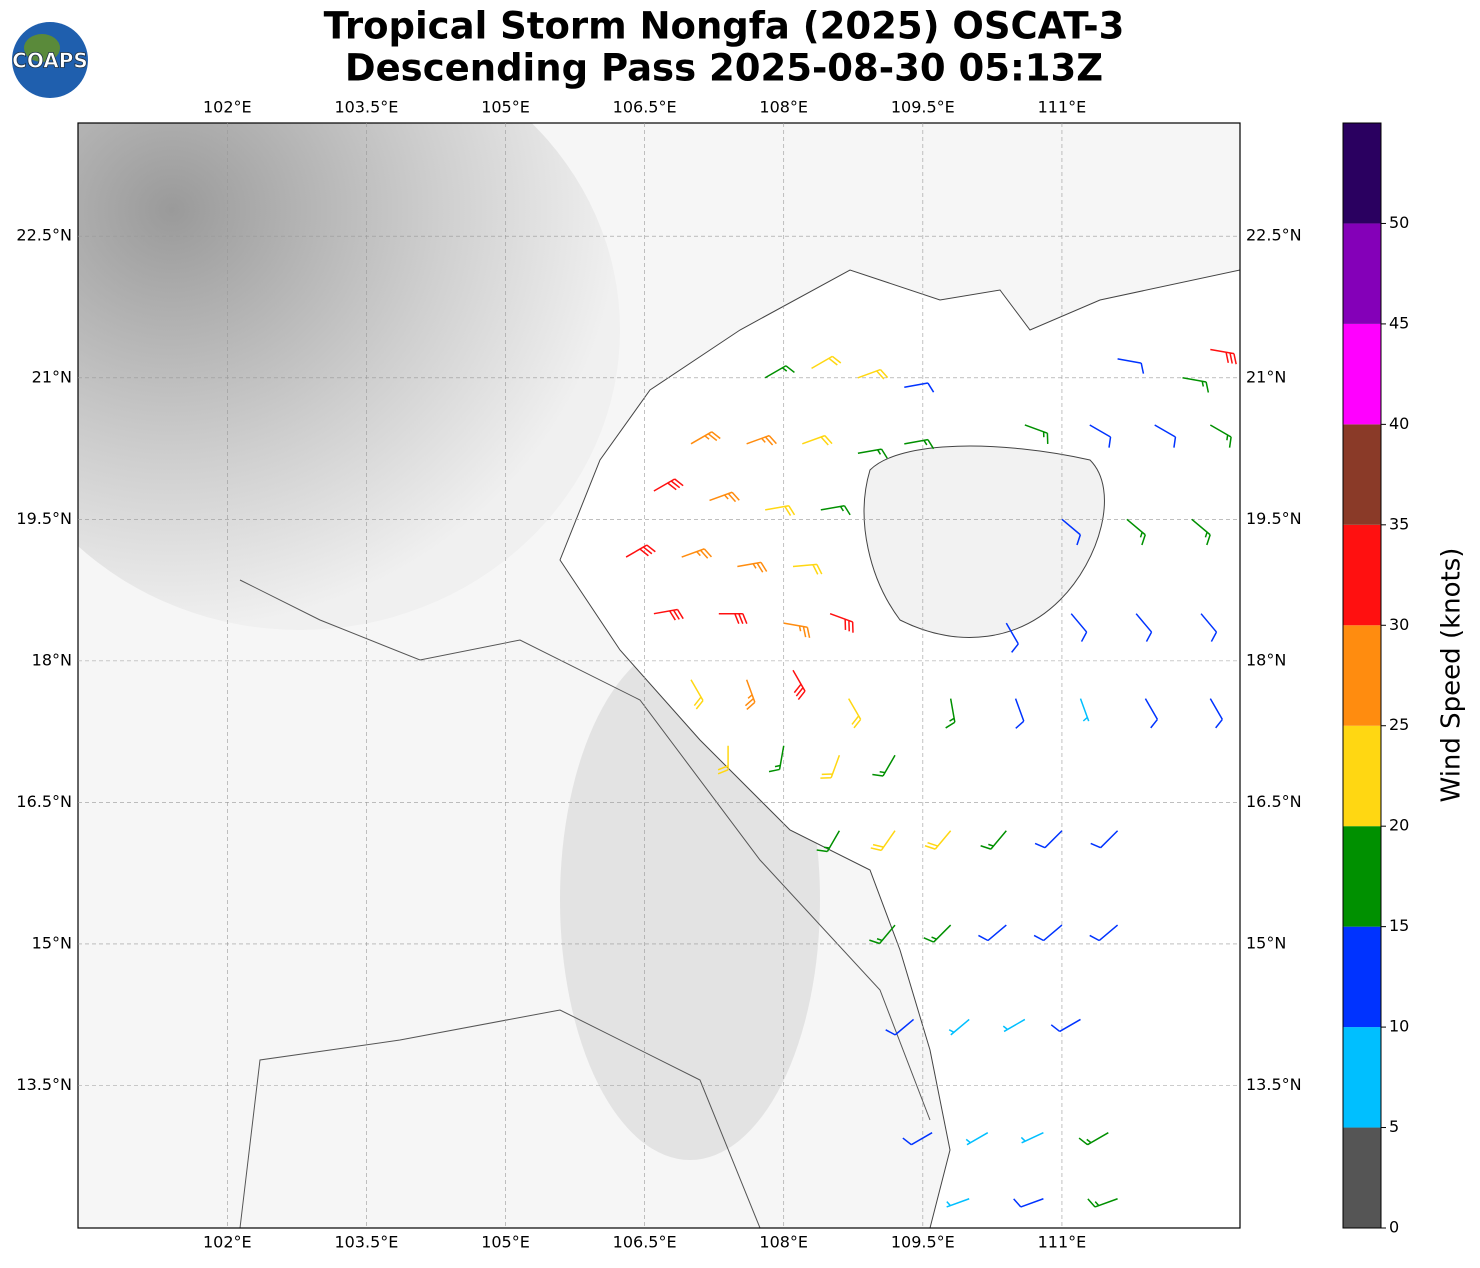 The image size is (1480, 1268). I want to click on colorbar-tick-label: 30, so click(1399, 624).